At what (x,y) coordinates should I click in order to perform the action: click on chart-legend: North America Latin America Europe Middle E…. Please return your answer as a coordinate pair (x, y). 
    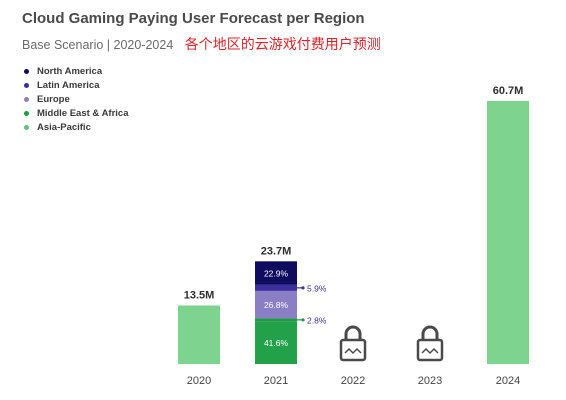
    Looking at the image, I should click on (76, 99).